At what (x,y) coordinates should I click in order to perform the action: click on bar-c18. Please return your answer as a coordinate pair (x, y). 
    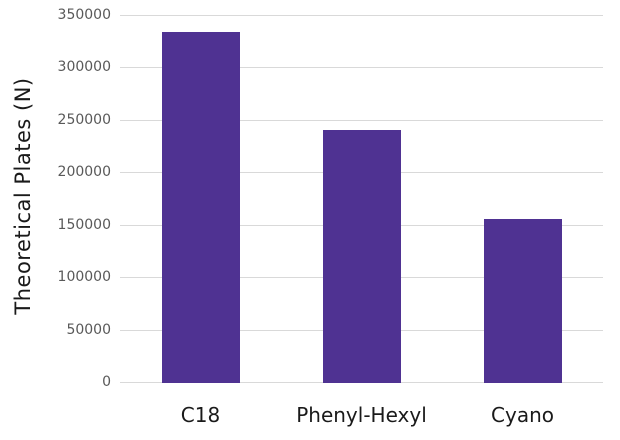
    Looking at the image, I should click on (200, 207).